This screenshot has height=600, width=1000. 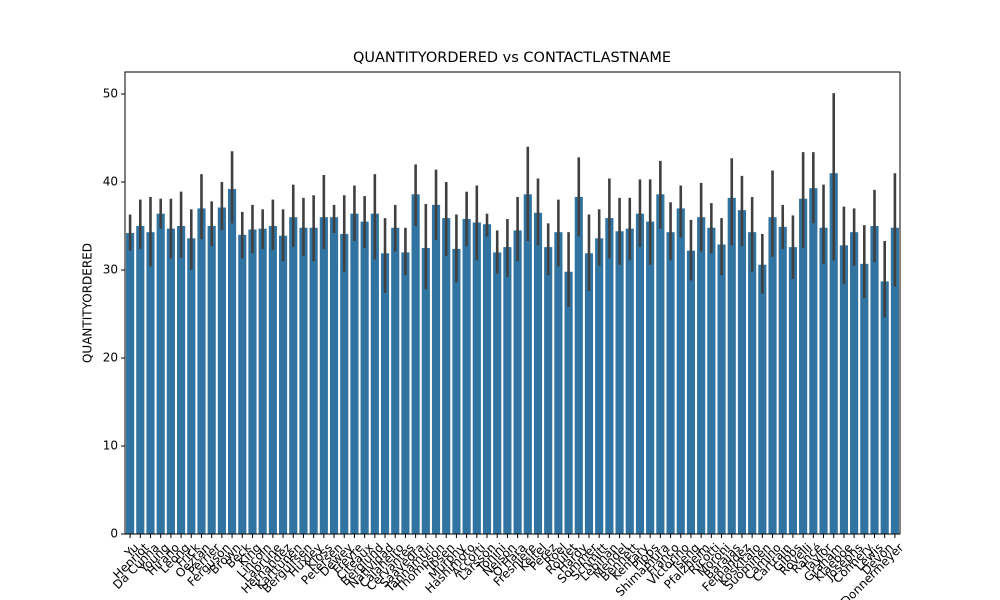 I want to click on y-tick-label: 40, so click(x=110, y=182).